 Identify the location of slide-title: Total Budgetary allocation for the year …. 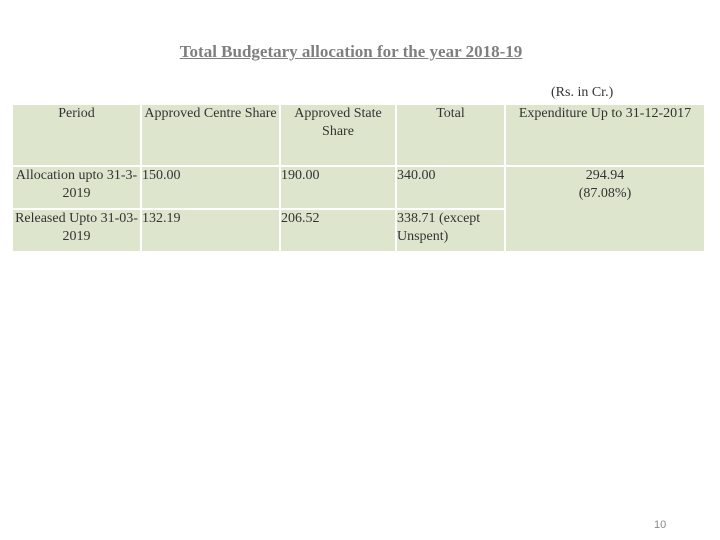
(351, 51).